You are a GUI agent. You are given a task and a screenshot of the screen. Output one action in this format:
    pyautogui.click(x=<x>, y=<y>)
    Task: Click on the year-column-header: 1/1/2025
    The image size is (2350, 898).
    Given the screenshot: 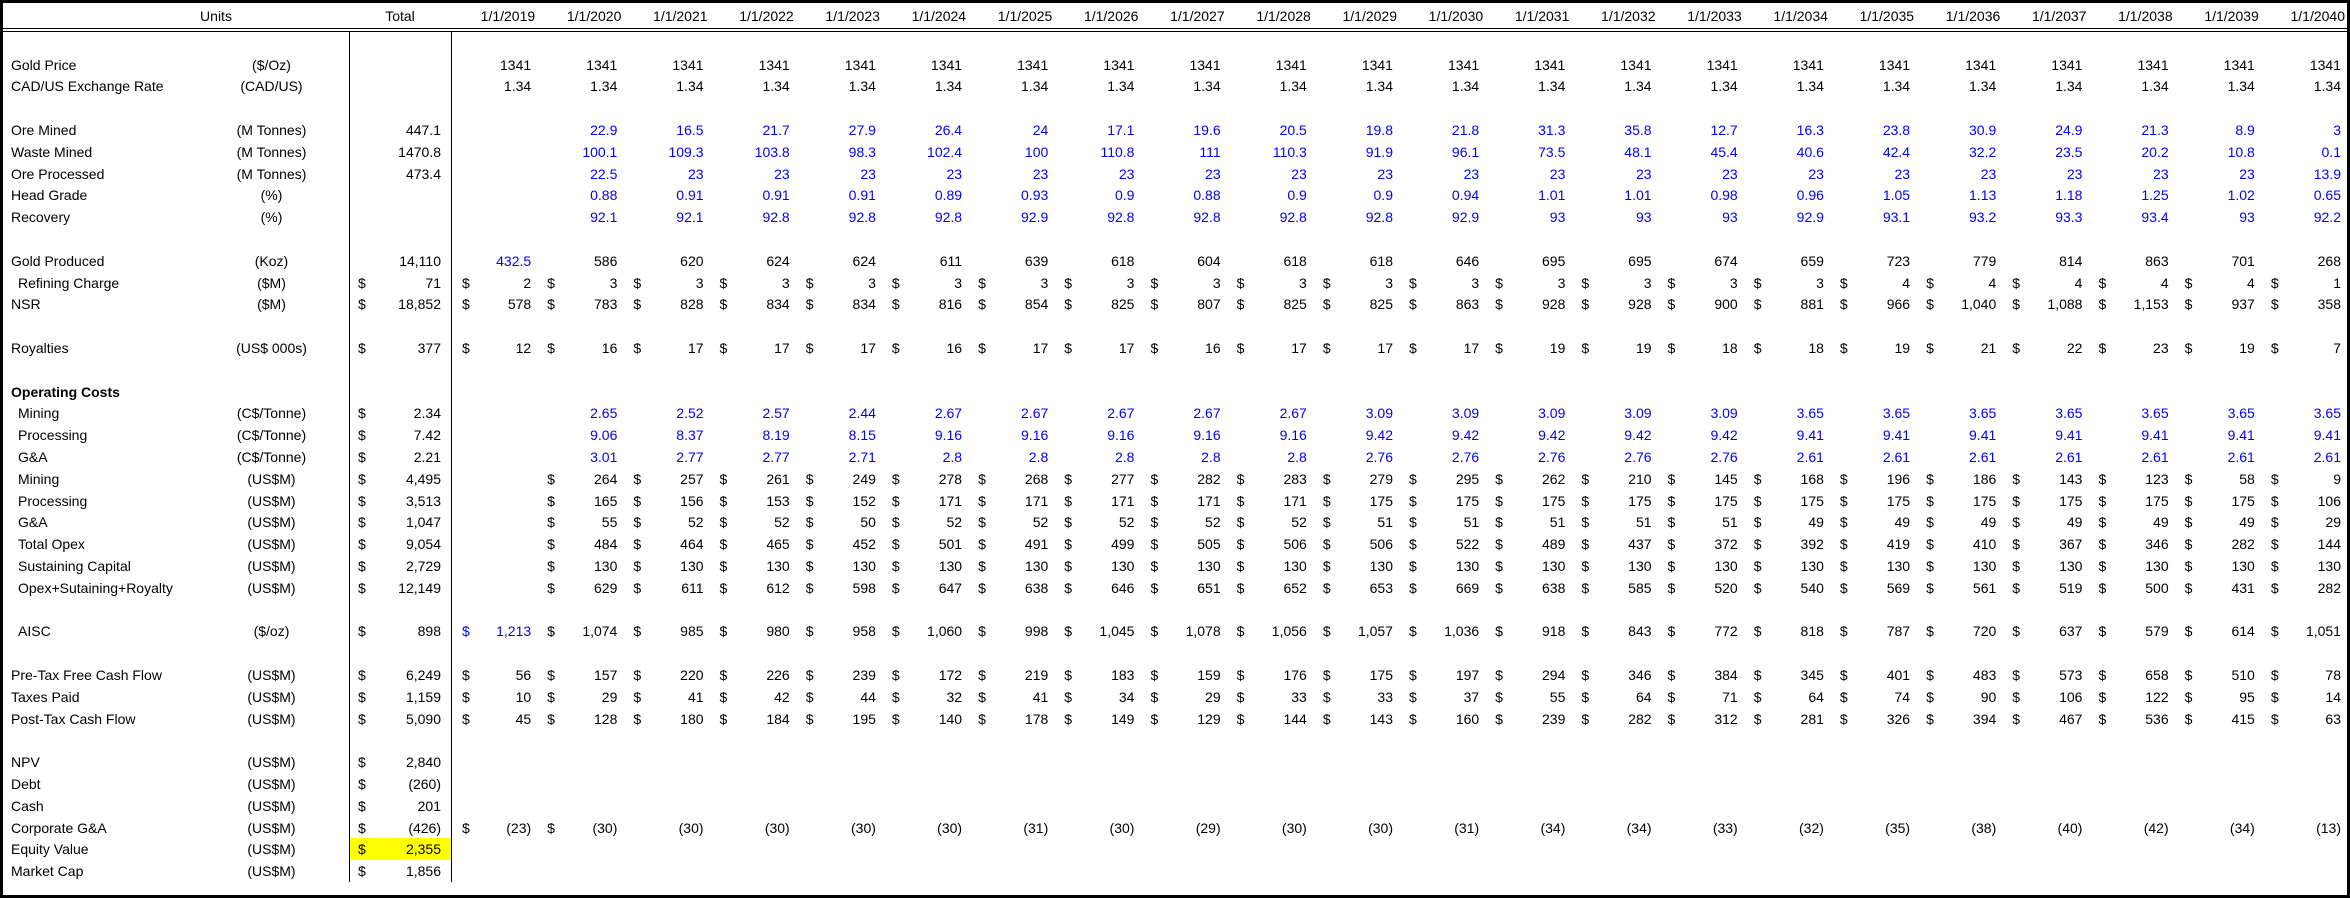 What is the action you would take?
    pyautogui.click(x=1025, y=15)
    